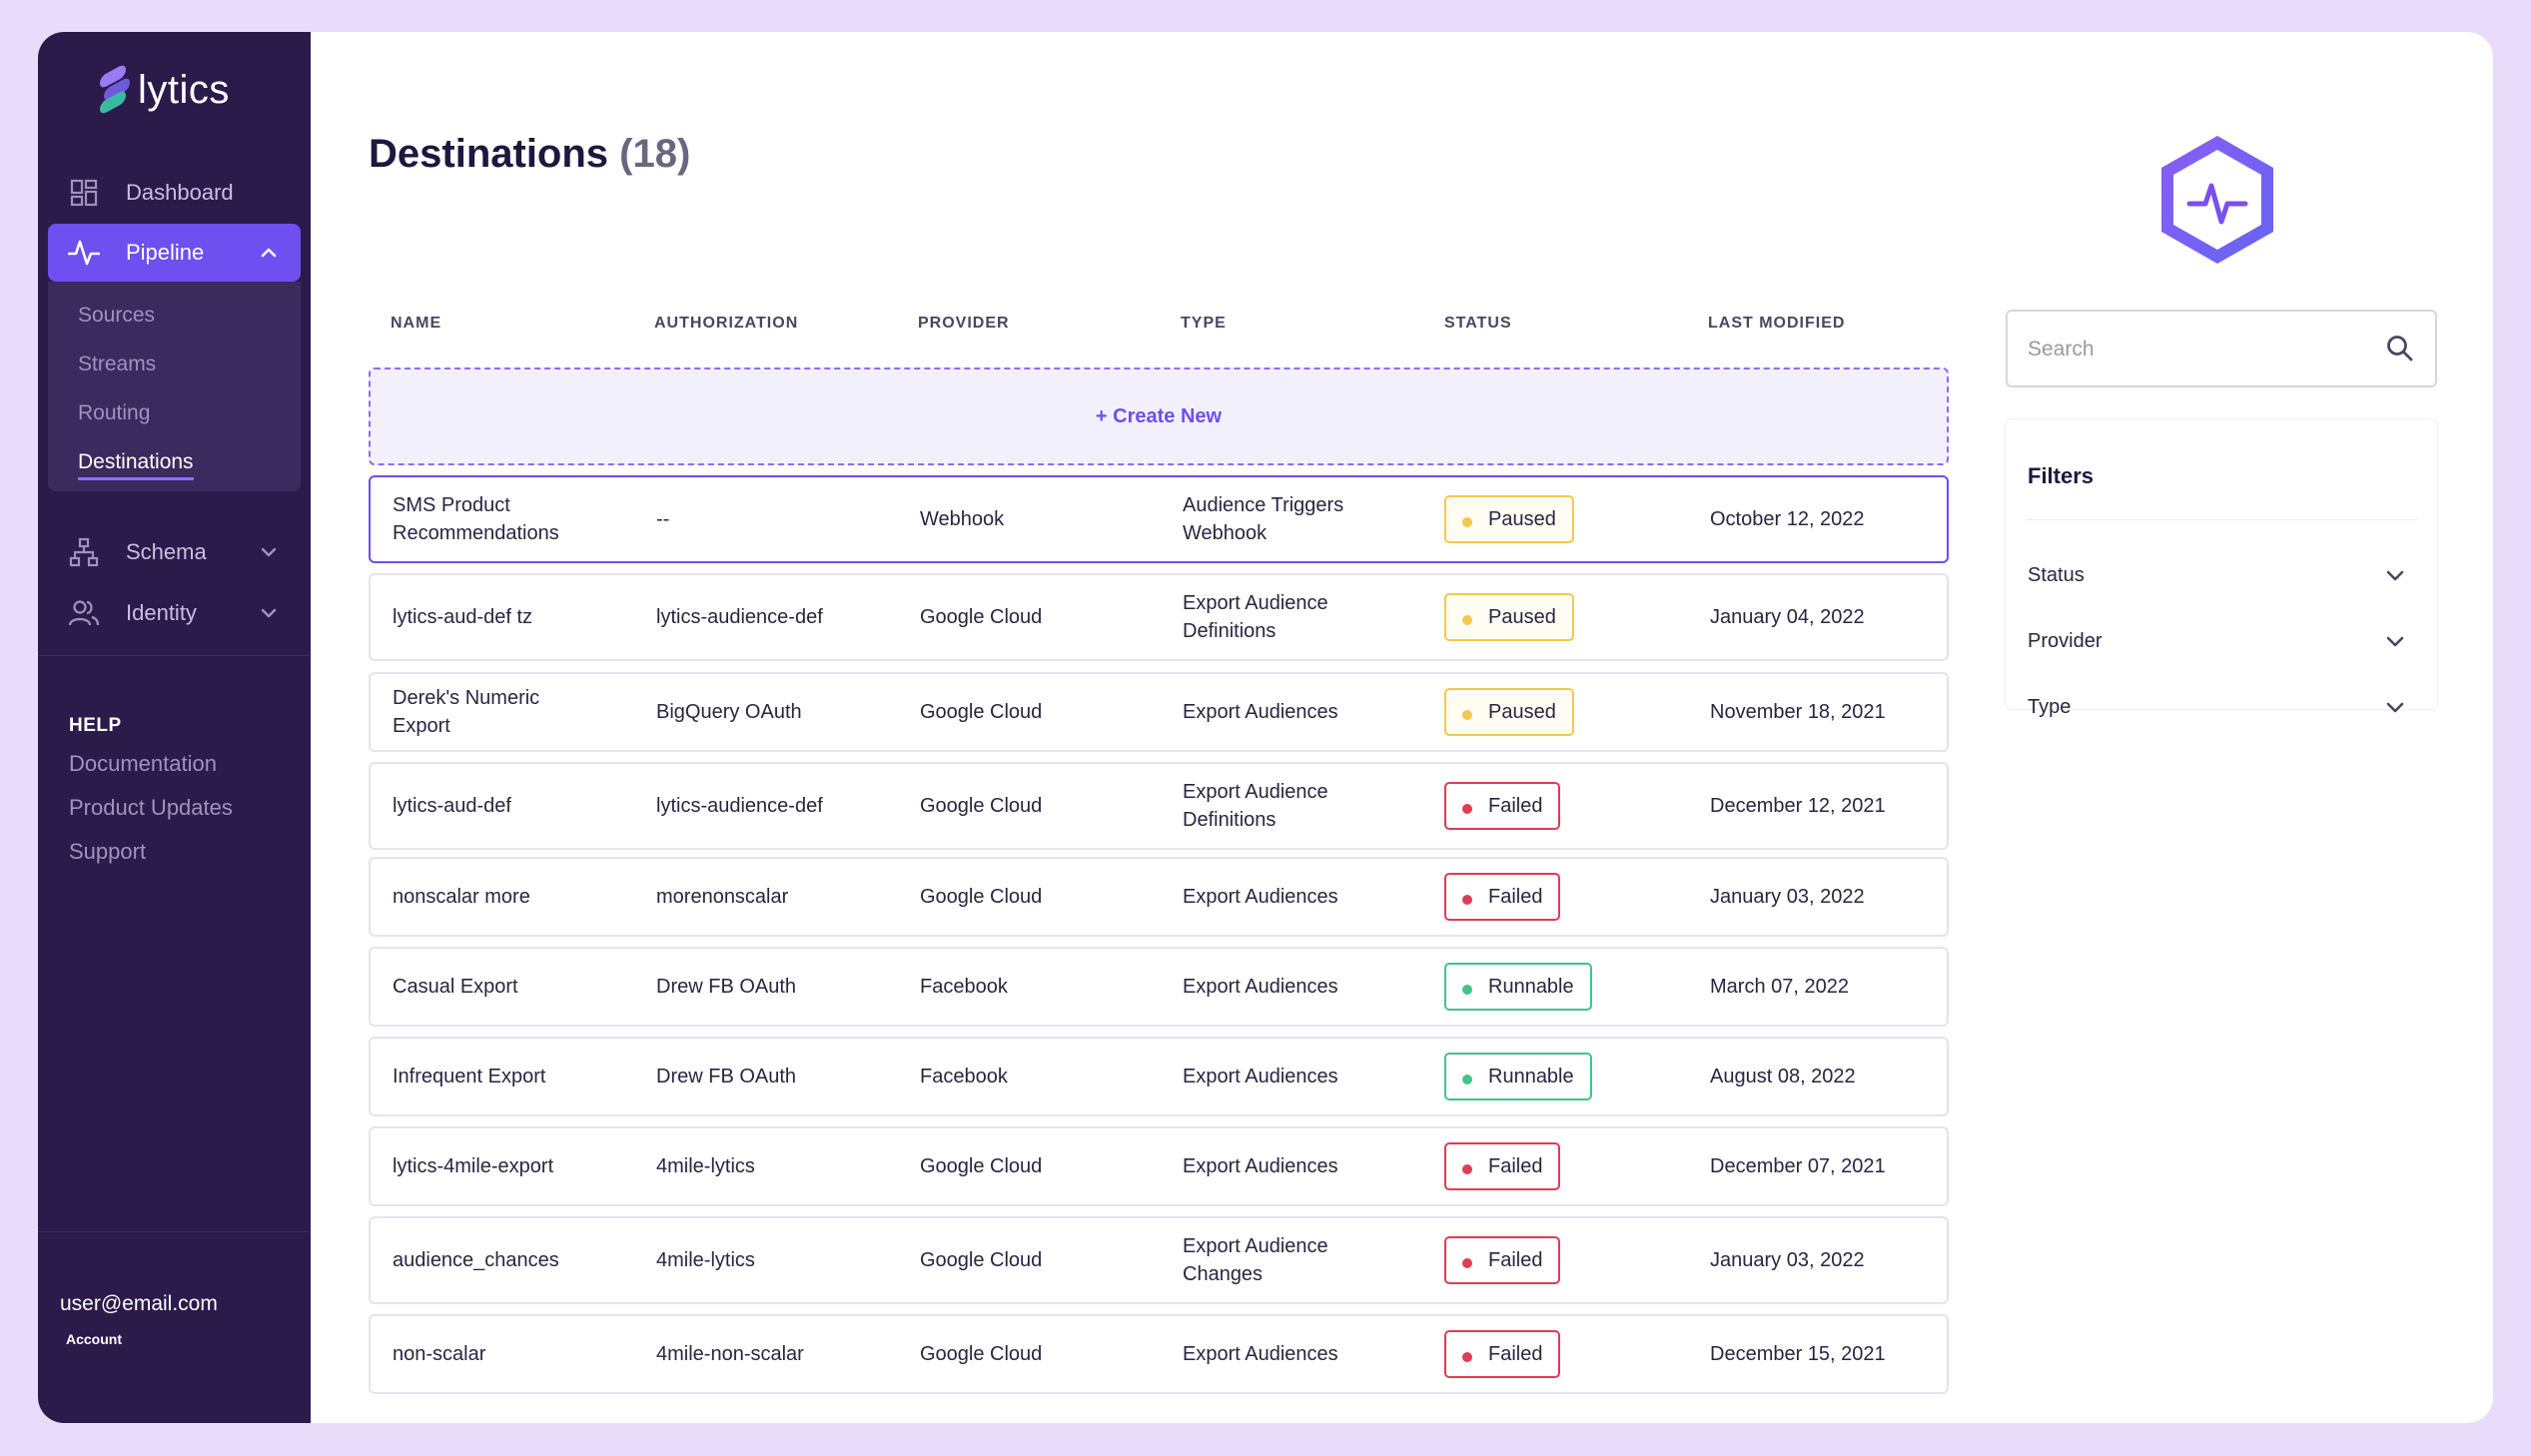  I want to click on help-link-documentation: Documentation, so click(143, 763).